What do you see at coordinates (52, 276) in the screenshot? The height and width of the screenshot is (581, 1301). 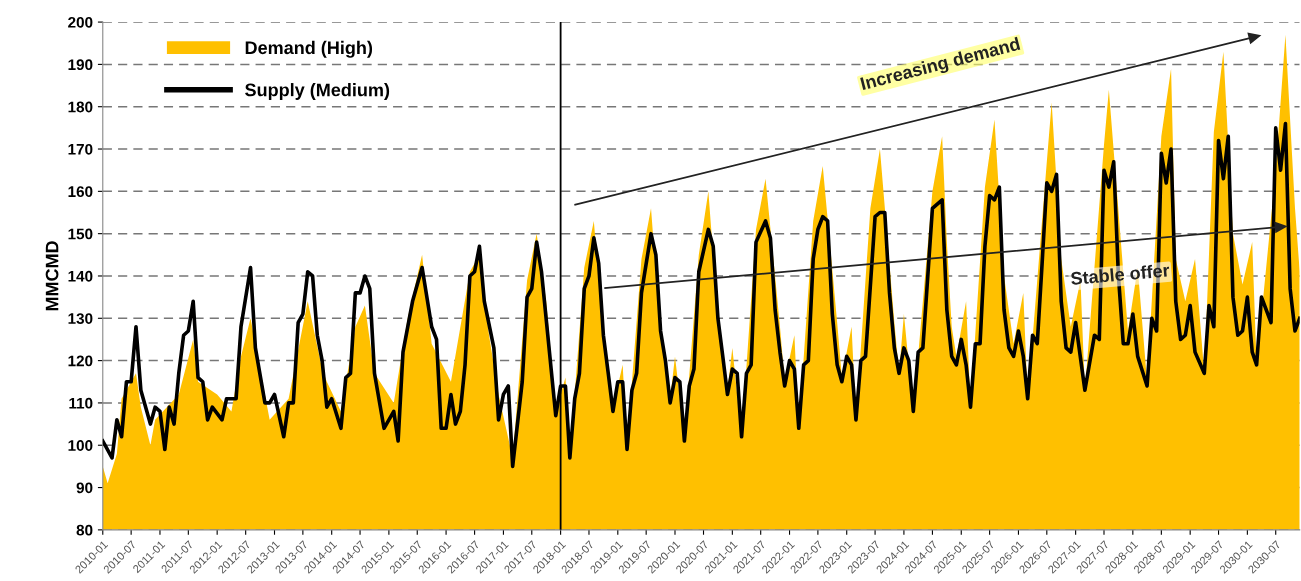 I see `y-axis-title: MMCMD` at bounding box center [52, 276].